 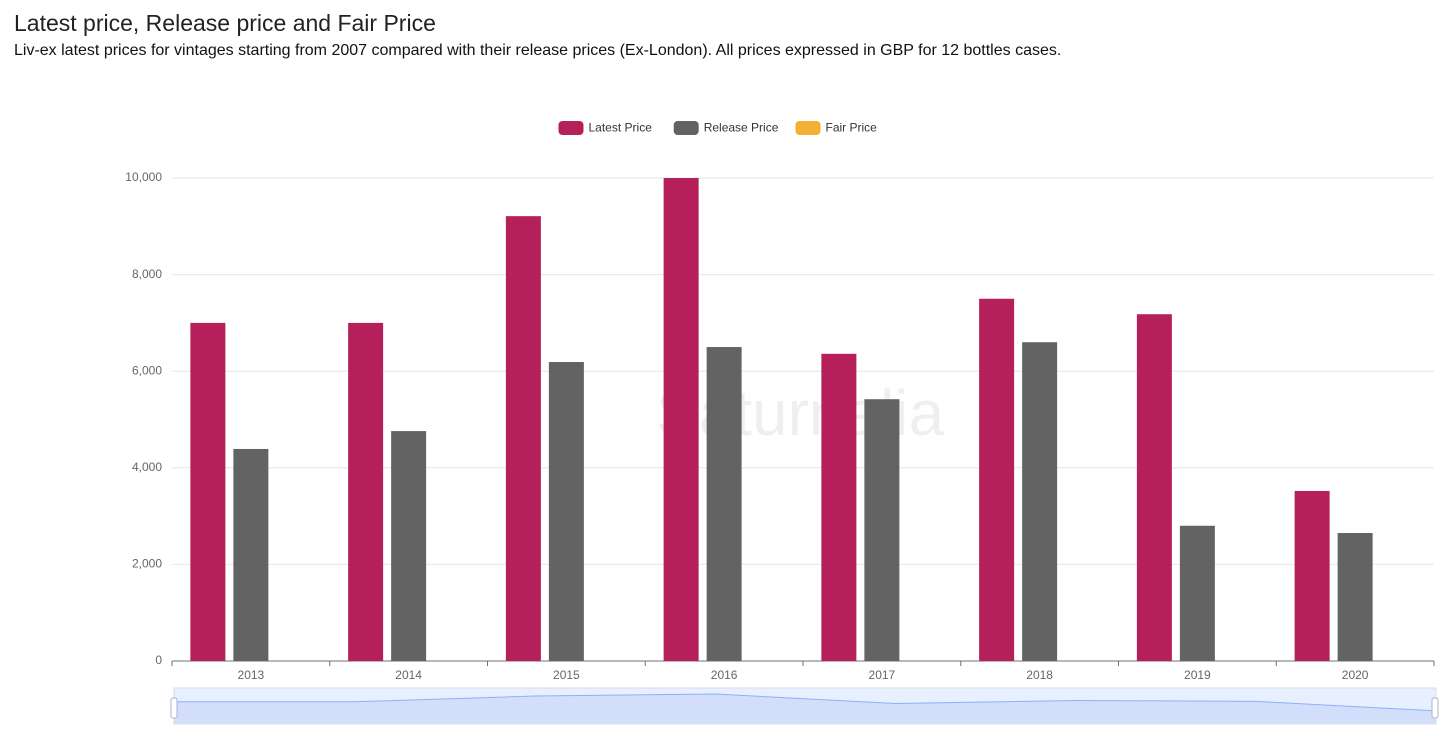 What do you see at coordinates (158, 660) in the screenshot?
I see `y-tick-label: 0` at bounding box center [158, 660].